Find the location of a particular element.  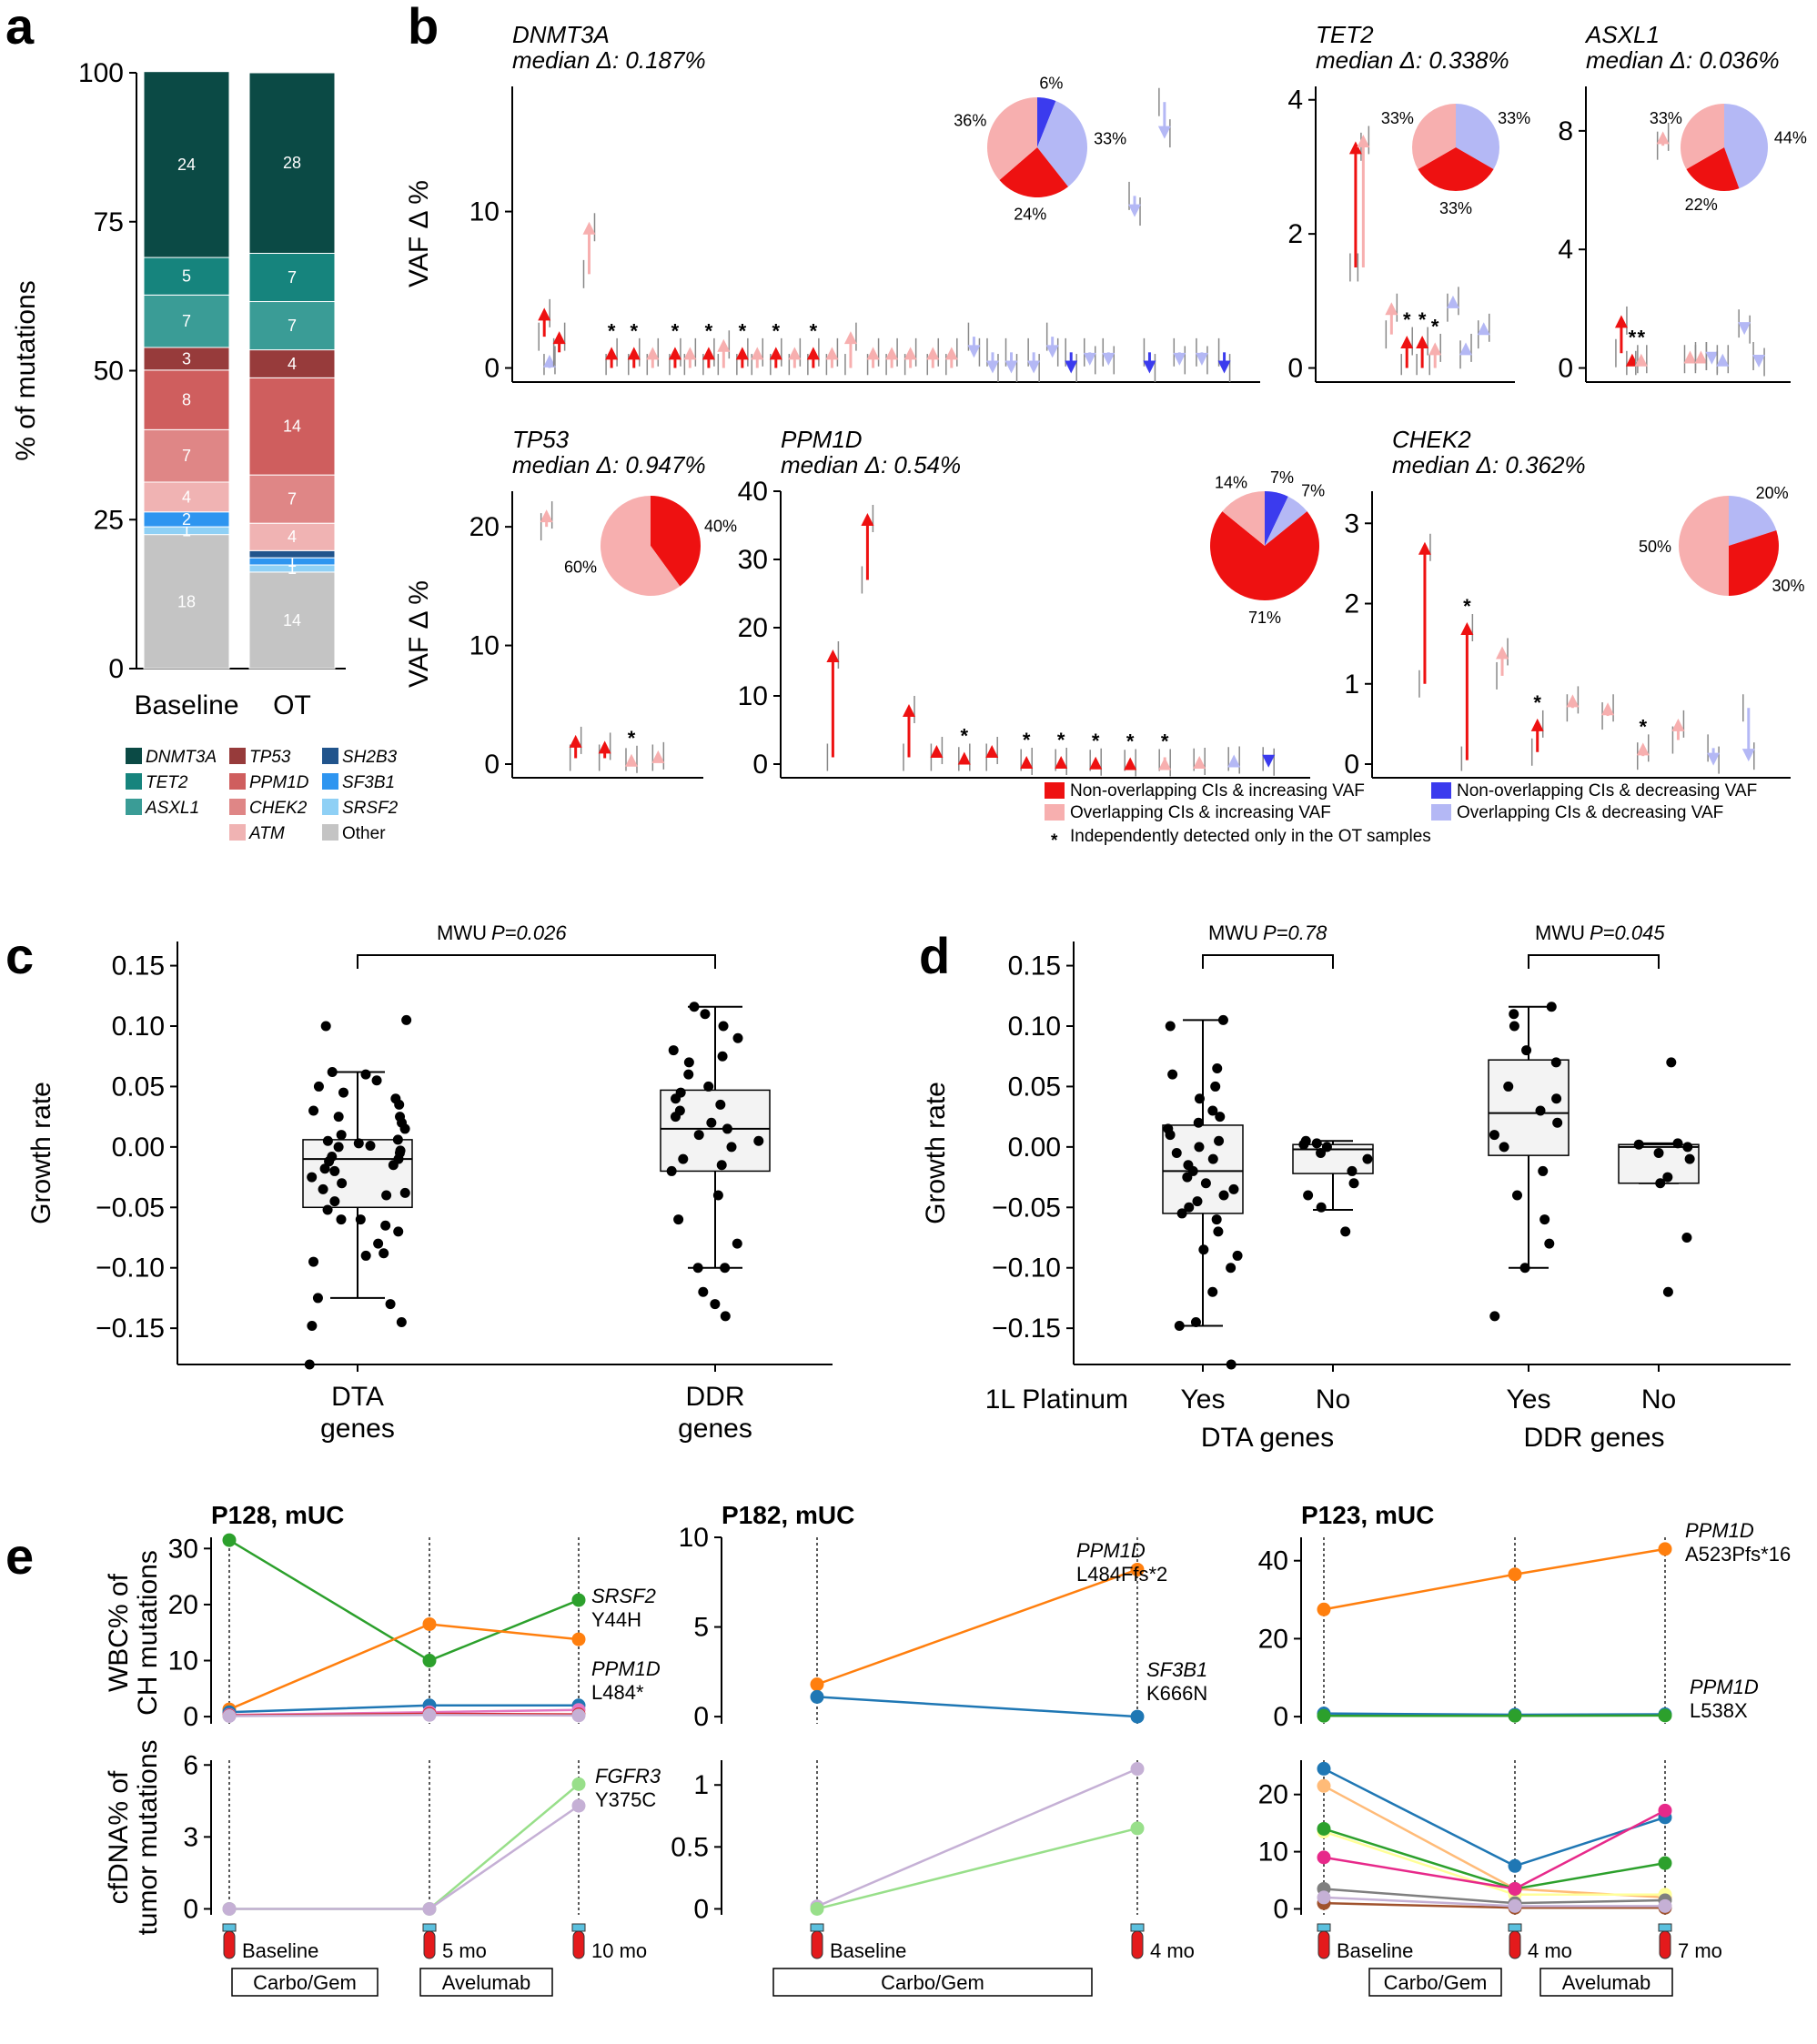

e-ylabel-top-1: WBC% of is located at coordinates (119, 1632).